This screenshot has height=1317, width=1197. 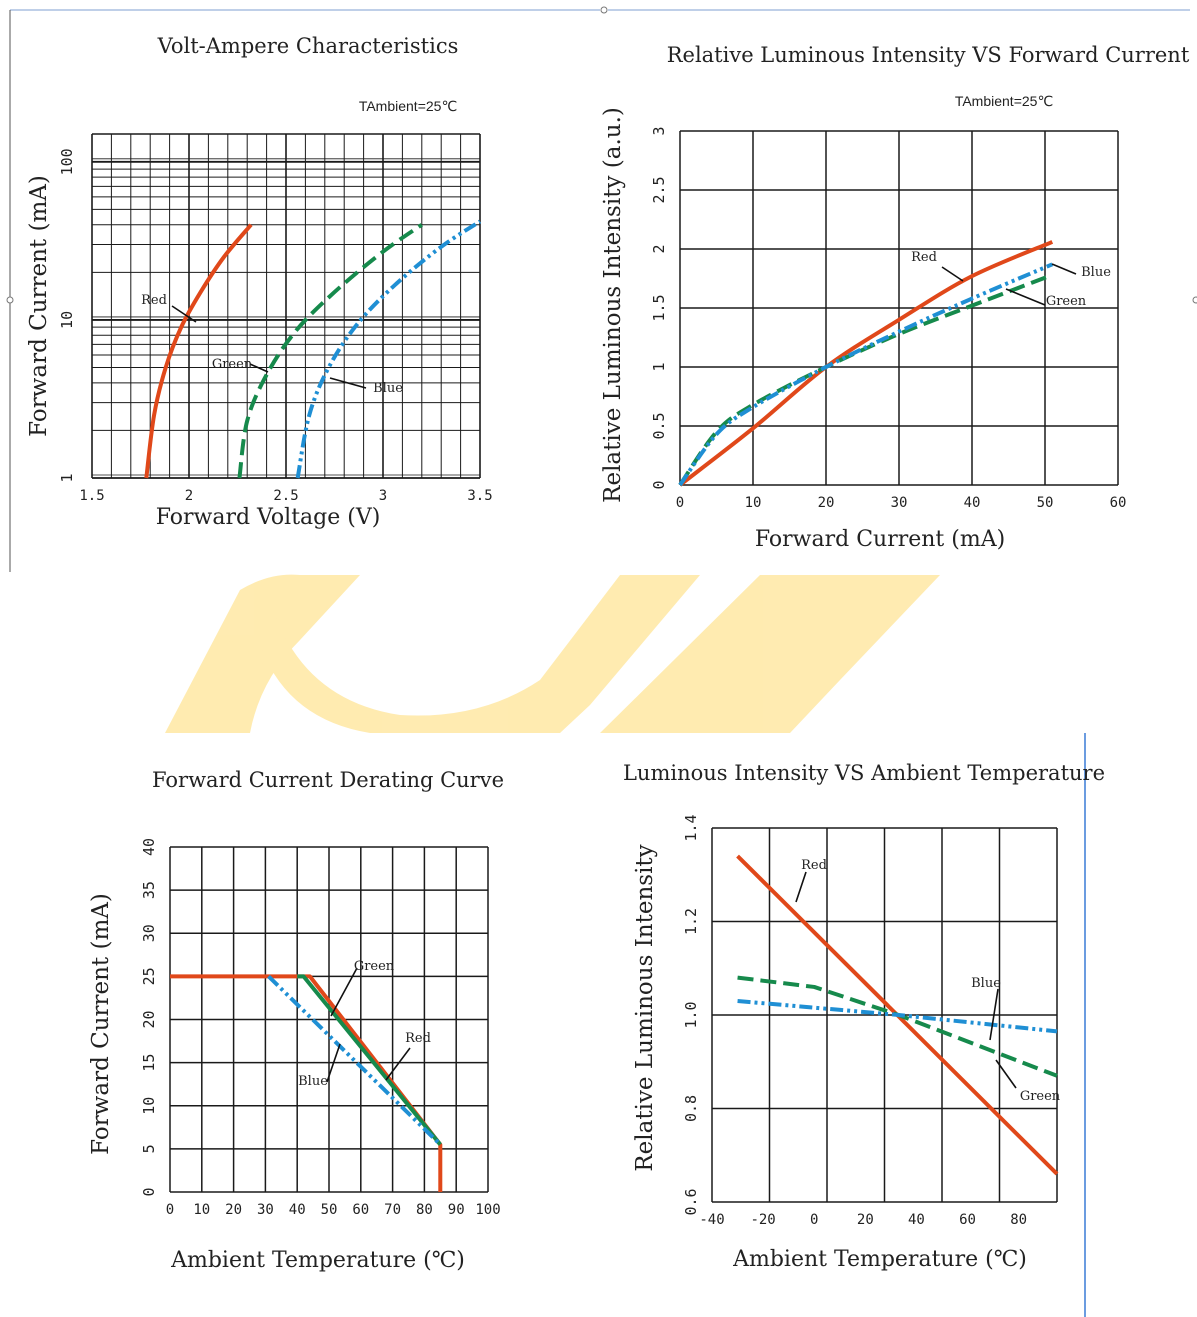 What do you see at coordinates (246, 670) in the screenshot?
I see `watermark-shape-dot` at bounding box center [246, 670].